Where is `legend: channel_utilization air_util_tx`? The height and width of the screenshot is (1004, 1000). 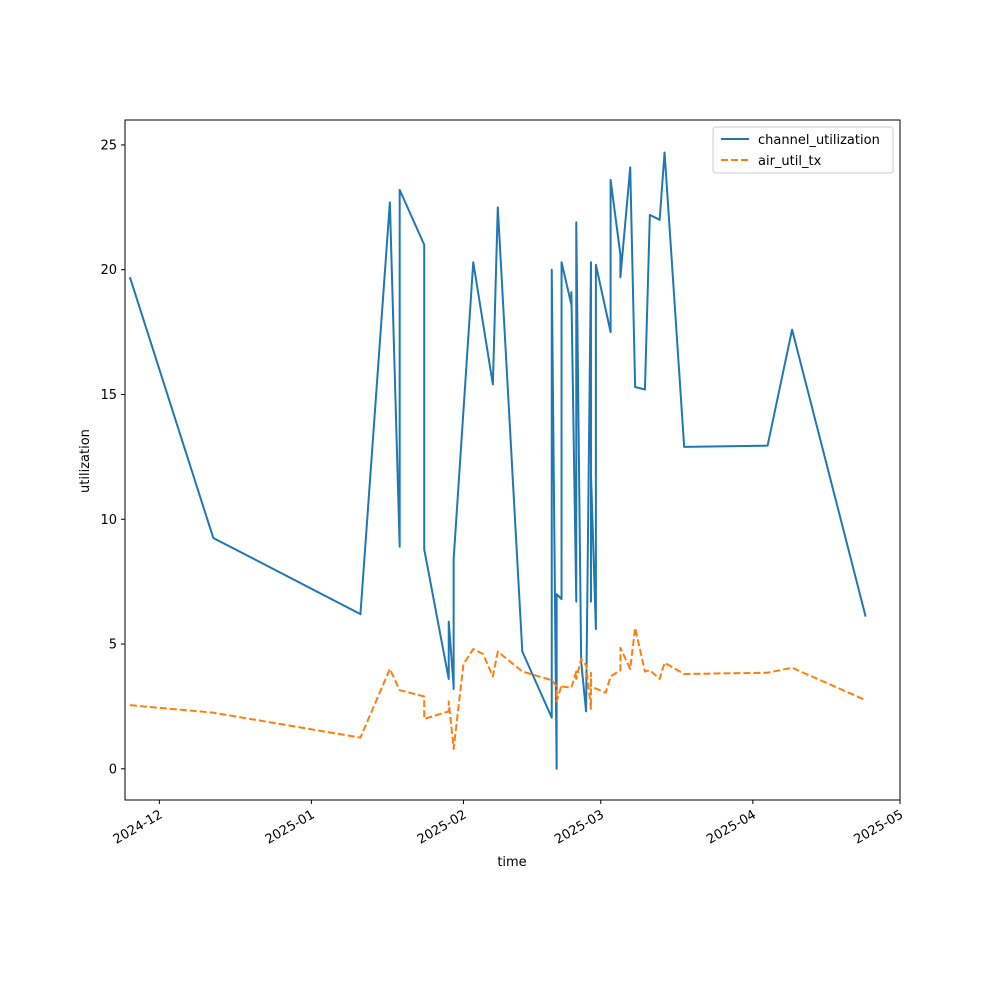 legend: channel_utilization air_util_tx is located at coordinates (803, 150).